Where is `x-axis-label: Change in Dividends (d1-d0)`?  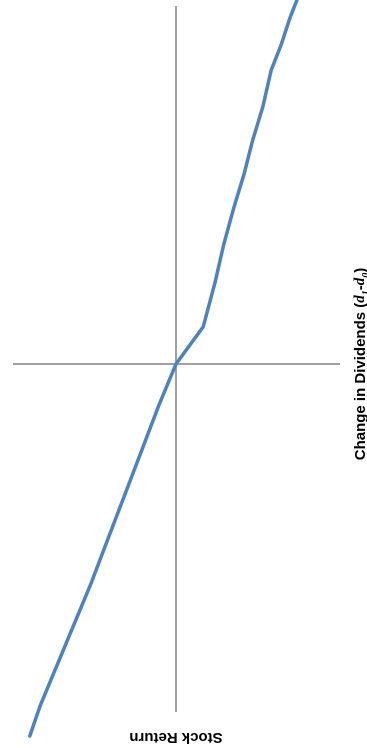
x-axis-label: Change in Dividends (d1-d0) is located at coordinates (359, 364).